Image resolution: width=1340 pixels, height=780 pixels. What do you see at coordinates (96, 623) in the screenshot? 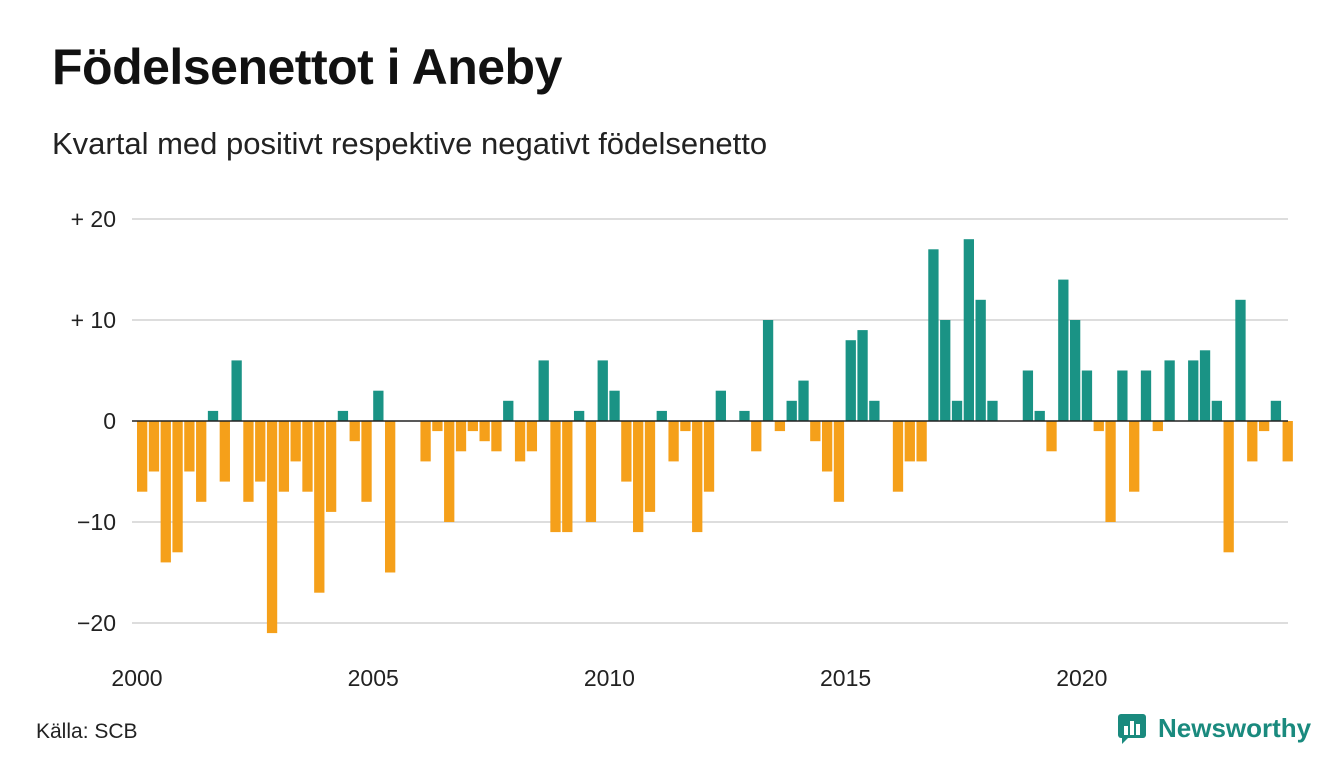
I see `y-tick-label: −20` at bounding box center [96, 623].